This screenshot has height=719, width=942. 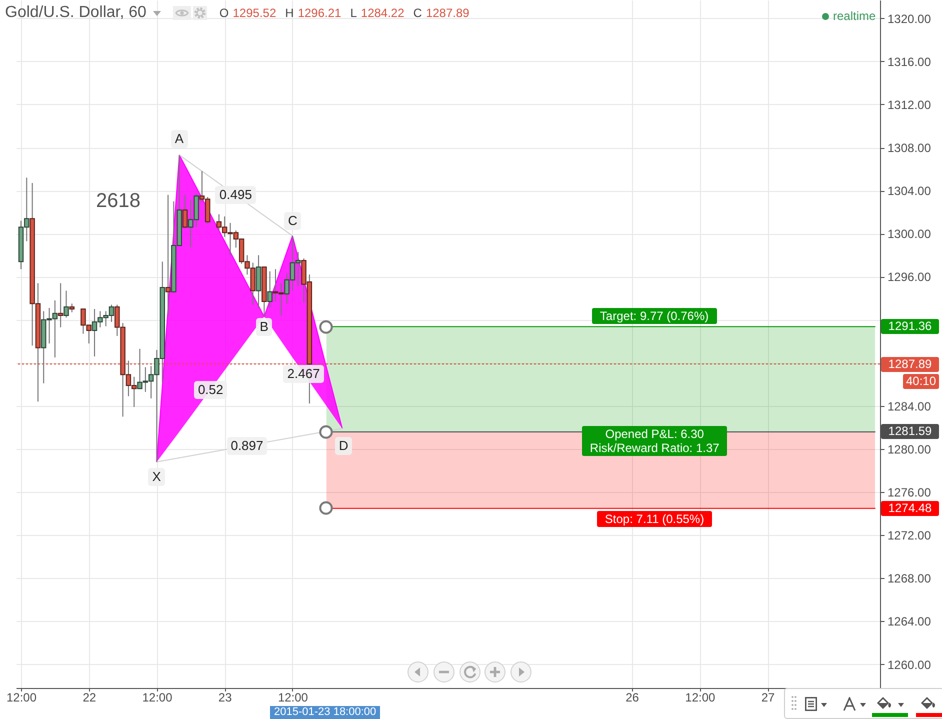 I want to click on y-tick-label: 1280.00, so click(x=910, y=449).